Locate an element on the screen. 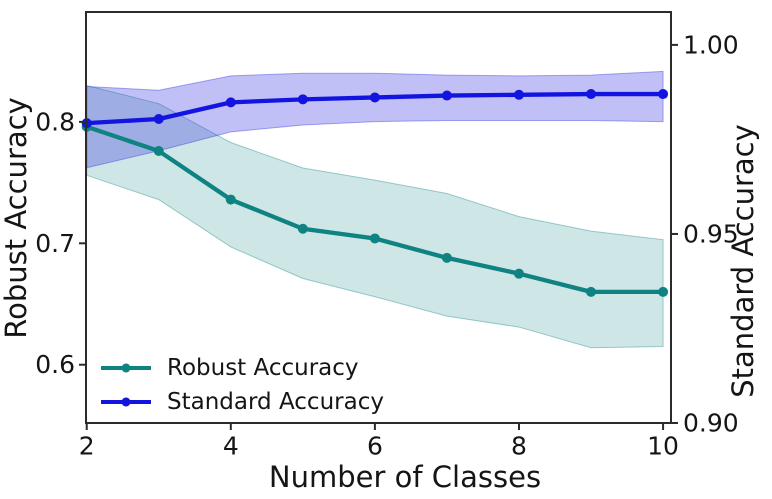 The image size is (772, 499). x-tick-label: 4 is located at coordinates (231, 446).